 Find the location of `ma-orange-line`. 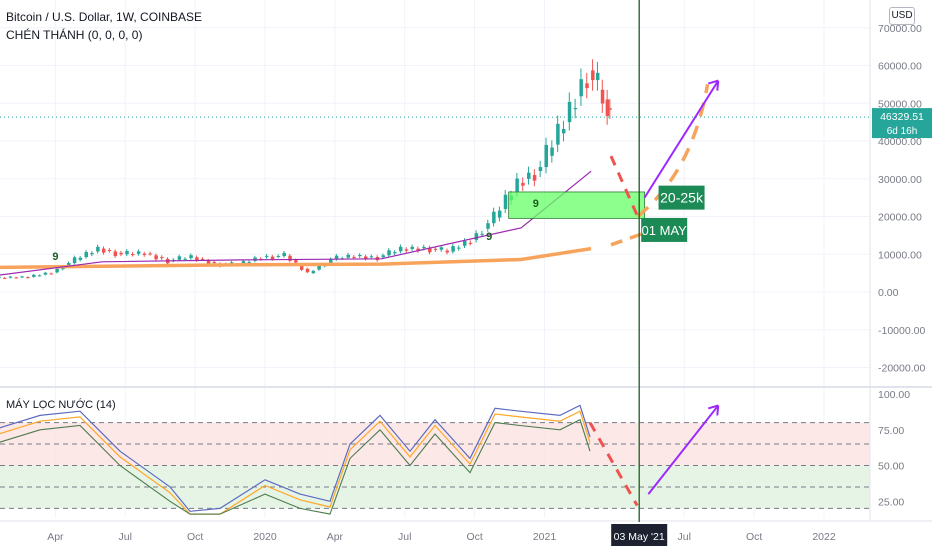

ma-orange-line is located at coordinates (296, 258).